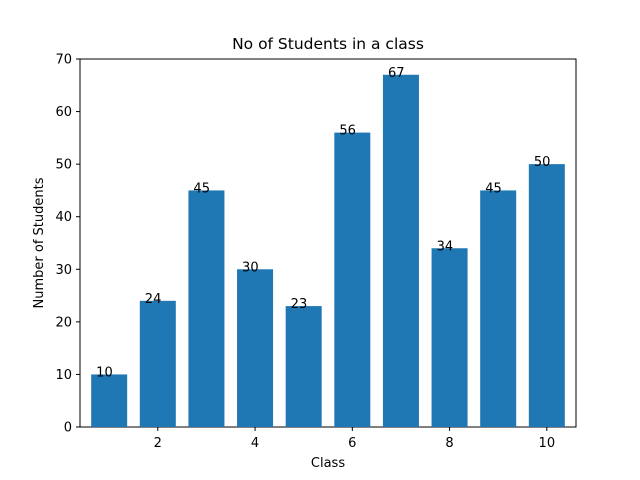 This screenshot has width=640, height=480. What do you see at coordinates (63, 165) in the screenshot?
I see `y-tick-label: 50` at bounding box center [63, 165].